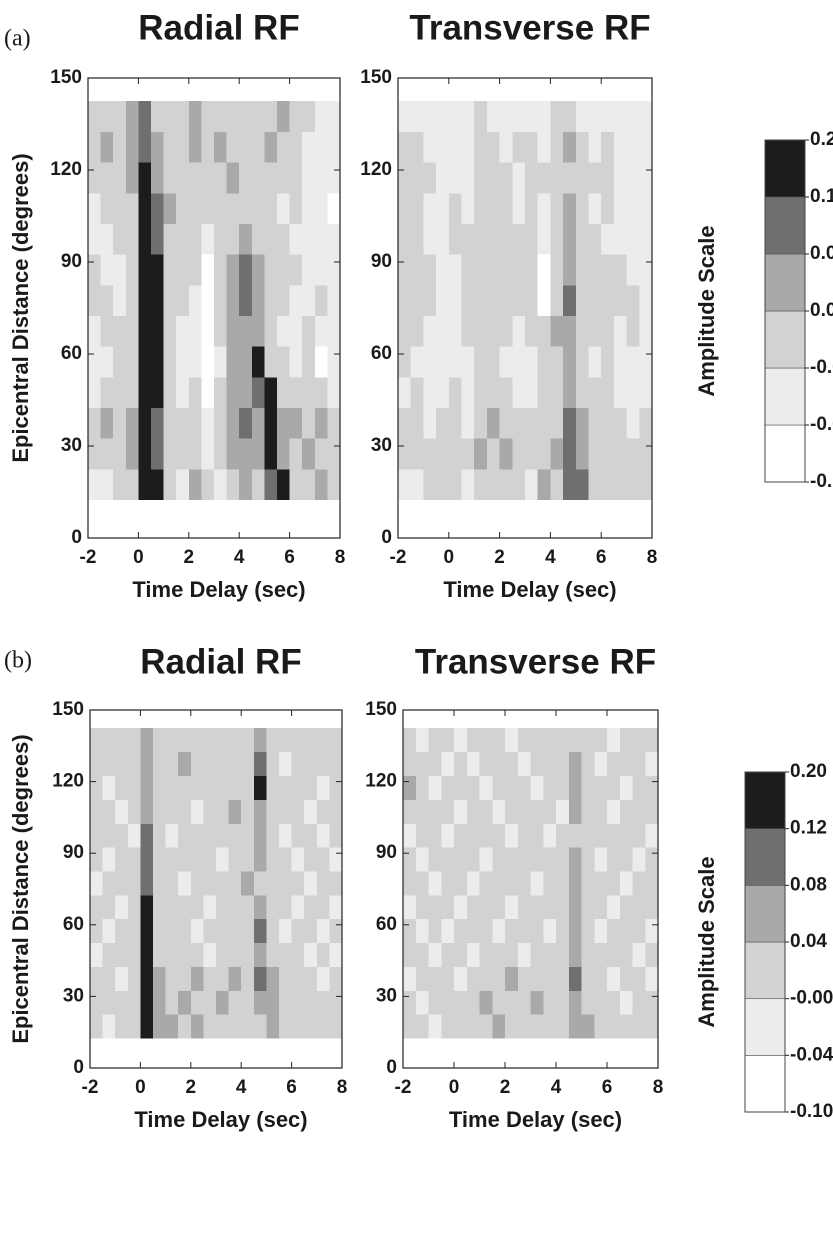 The height and width of the screenshot is (1244, 833). Describe the element at coordinates (535, 661) in the screenshot. I see `chart-title: Transverse RF` at that location.